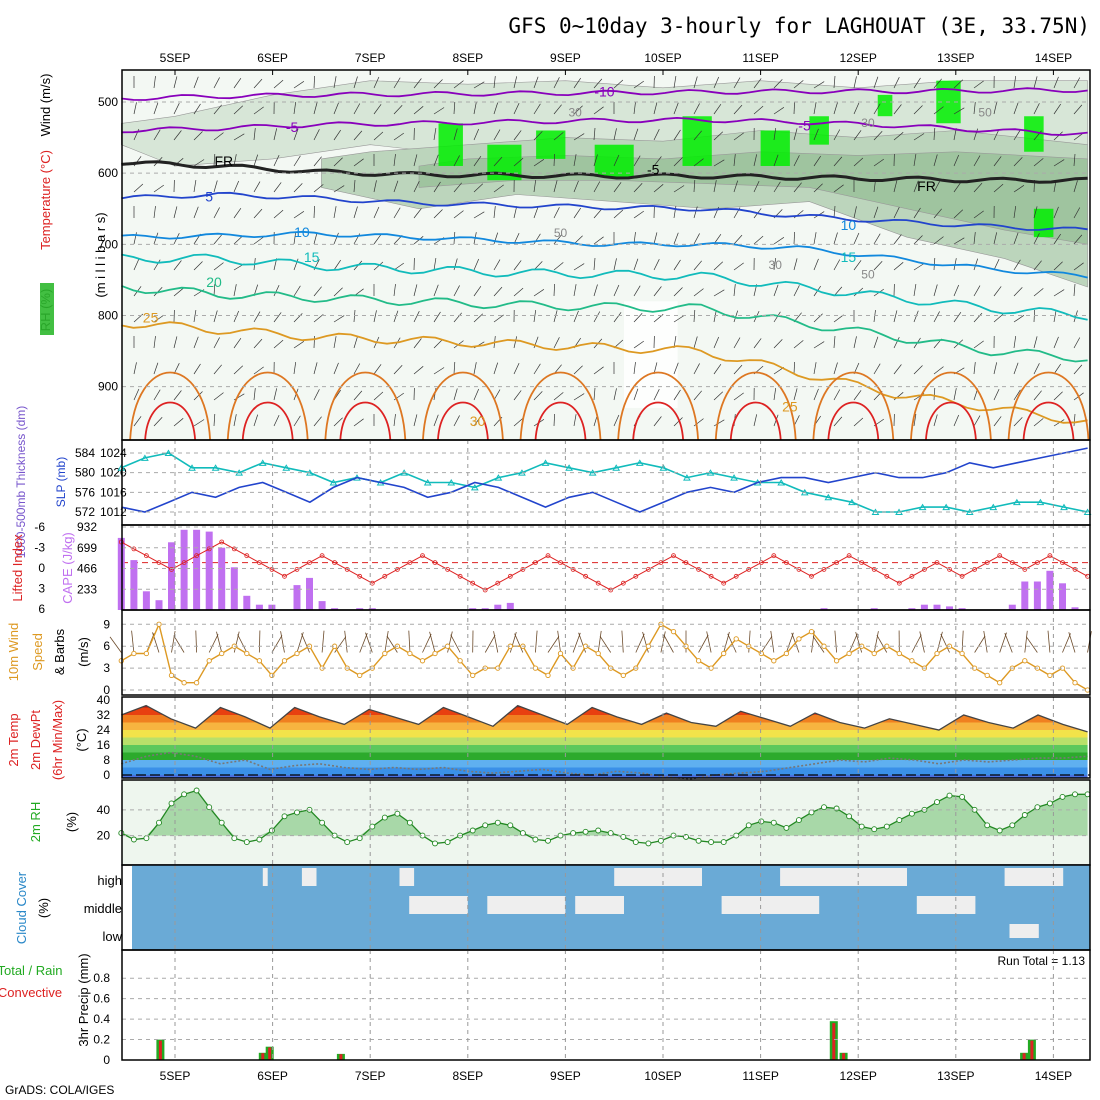 The image size is (1100, 1100). Describe the element at coordinates (21, 482) in the screenshot. I see `thickness-axis-label: 1000-500mb Thickness (dm)` at that location.